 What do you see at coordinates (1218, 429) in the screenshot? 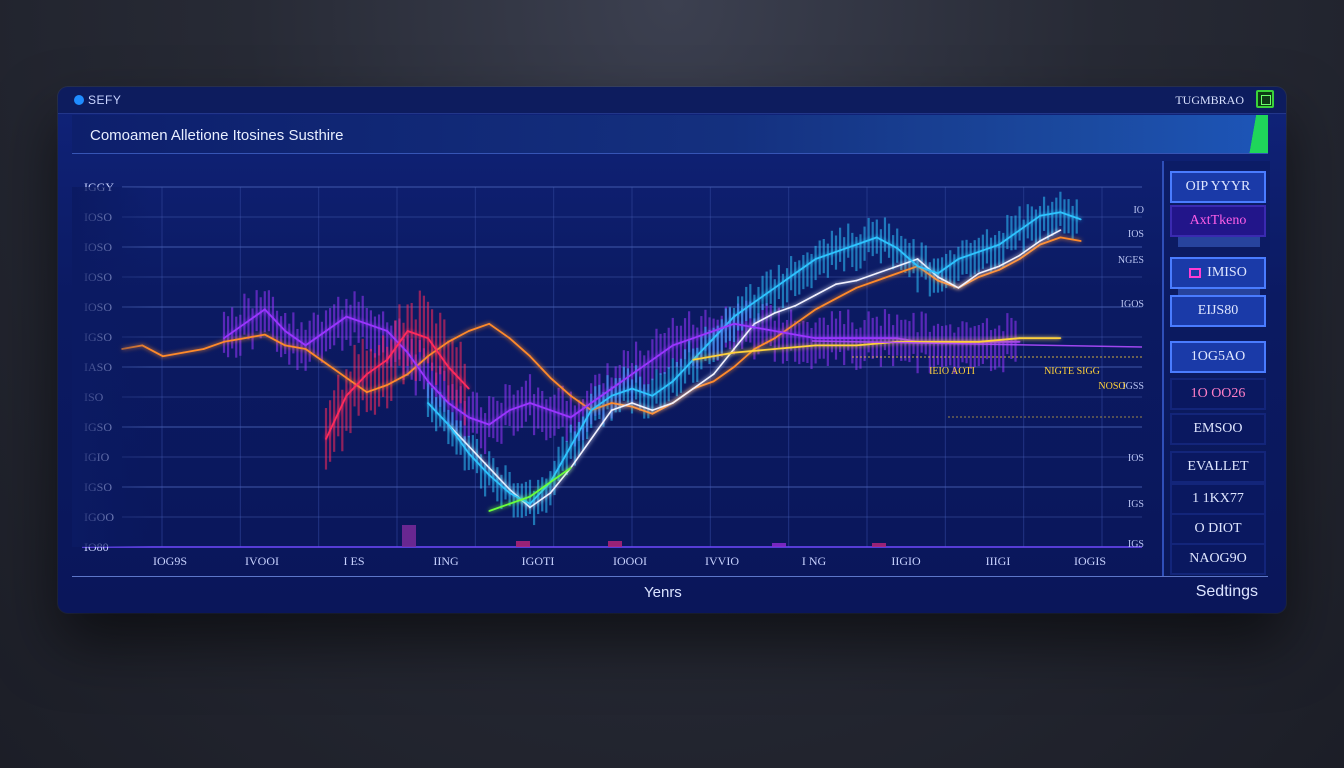
I see `sidebar-button-6: EMSOO` at bounding box center [1218, 429].